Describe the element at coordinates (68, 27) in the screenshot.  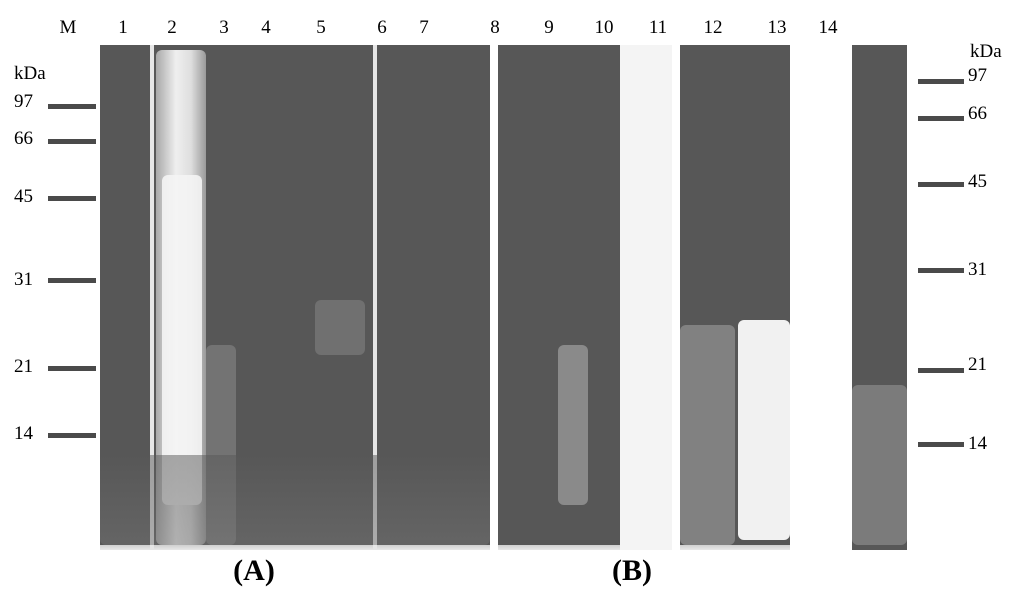
I see `lane-label-m: M` at that location.